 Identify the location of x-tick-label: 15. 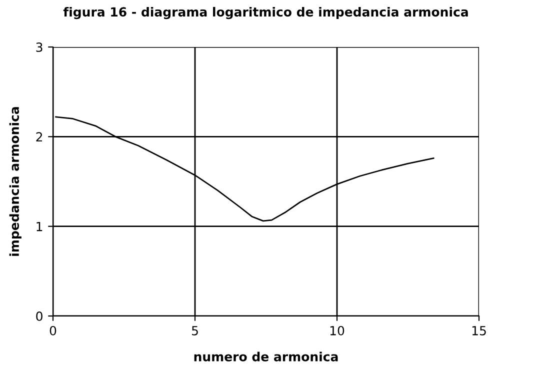
(479, 331).